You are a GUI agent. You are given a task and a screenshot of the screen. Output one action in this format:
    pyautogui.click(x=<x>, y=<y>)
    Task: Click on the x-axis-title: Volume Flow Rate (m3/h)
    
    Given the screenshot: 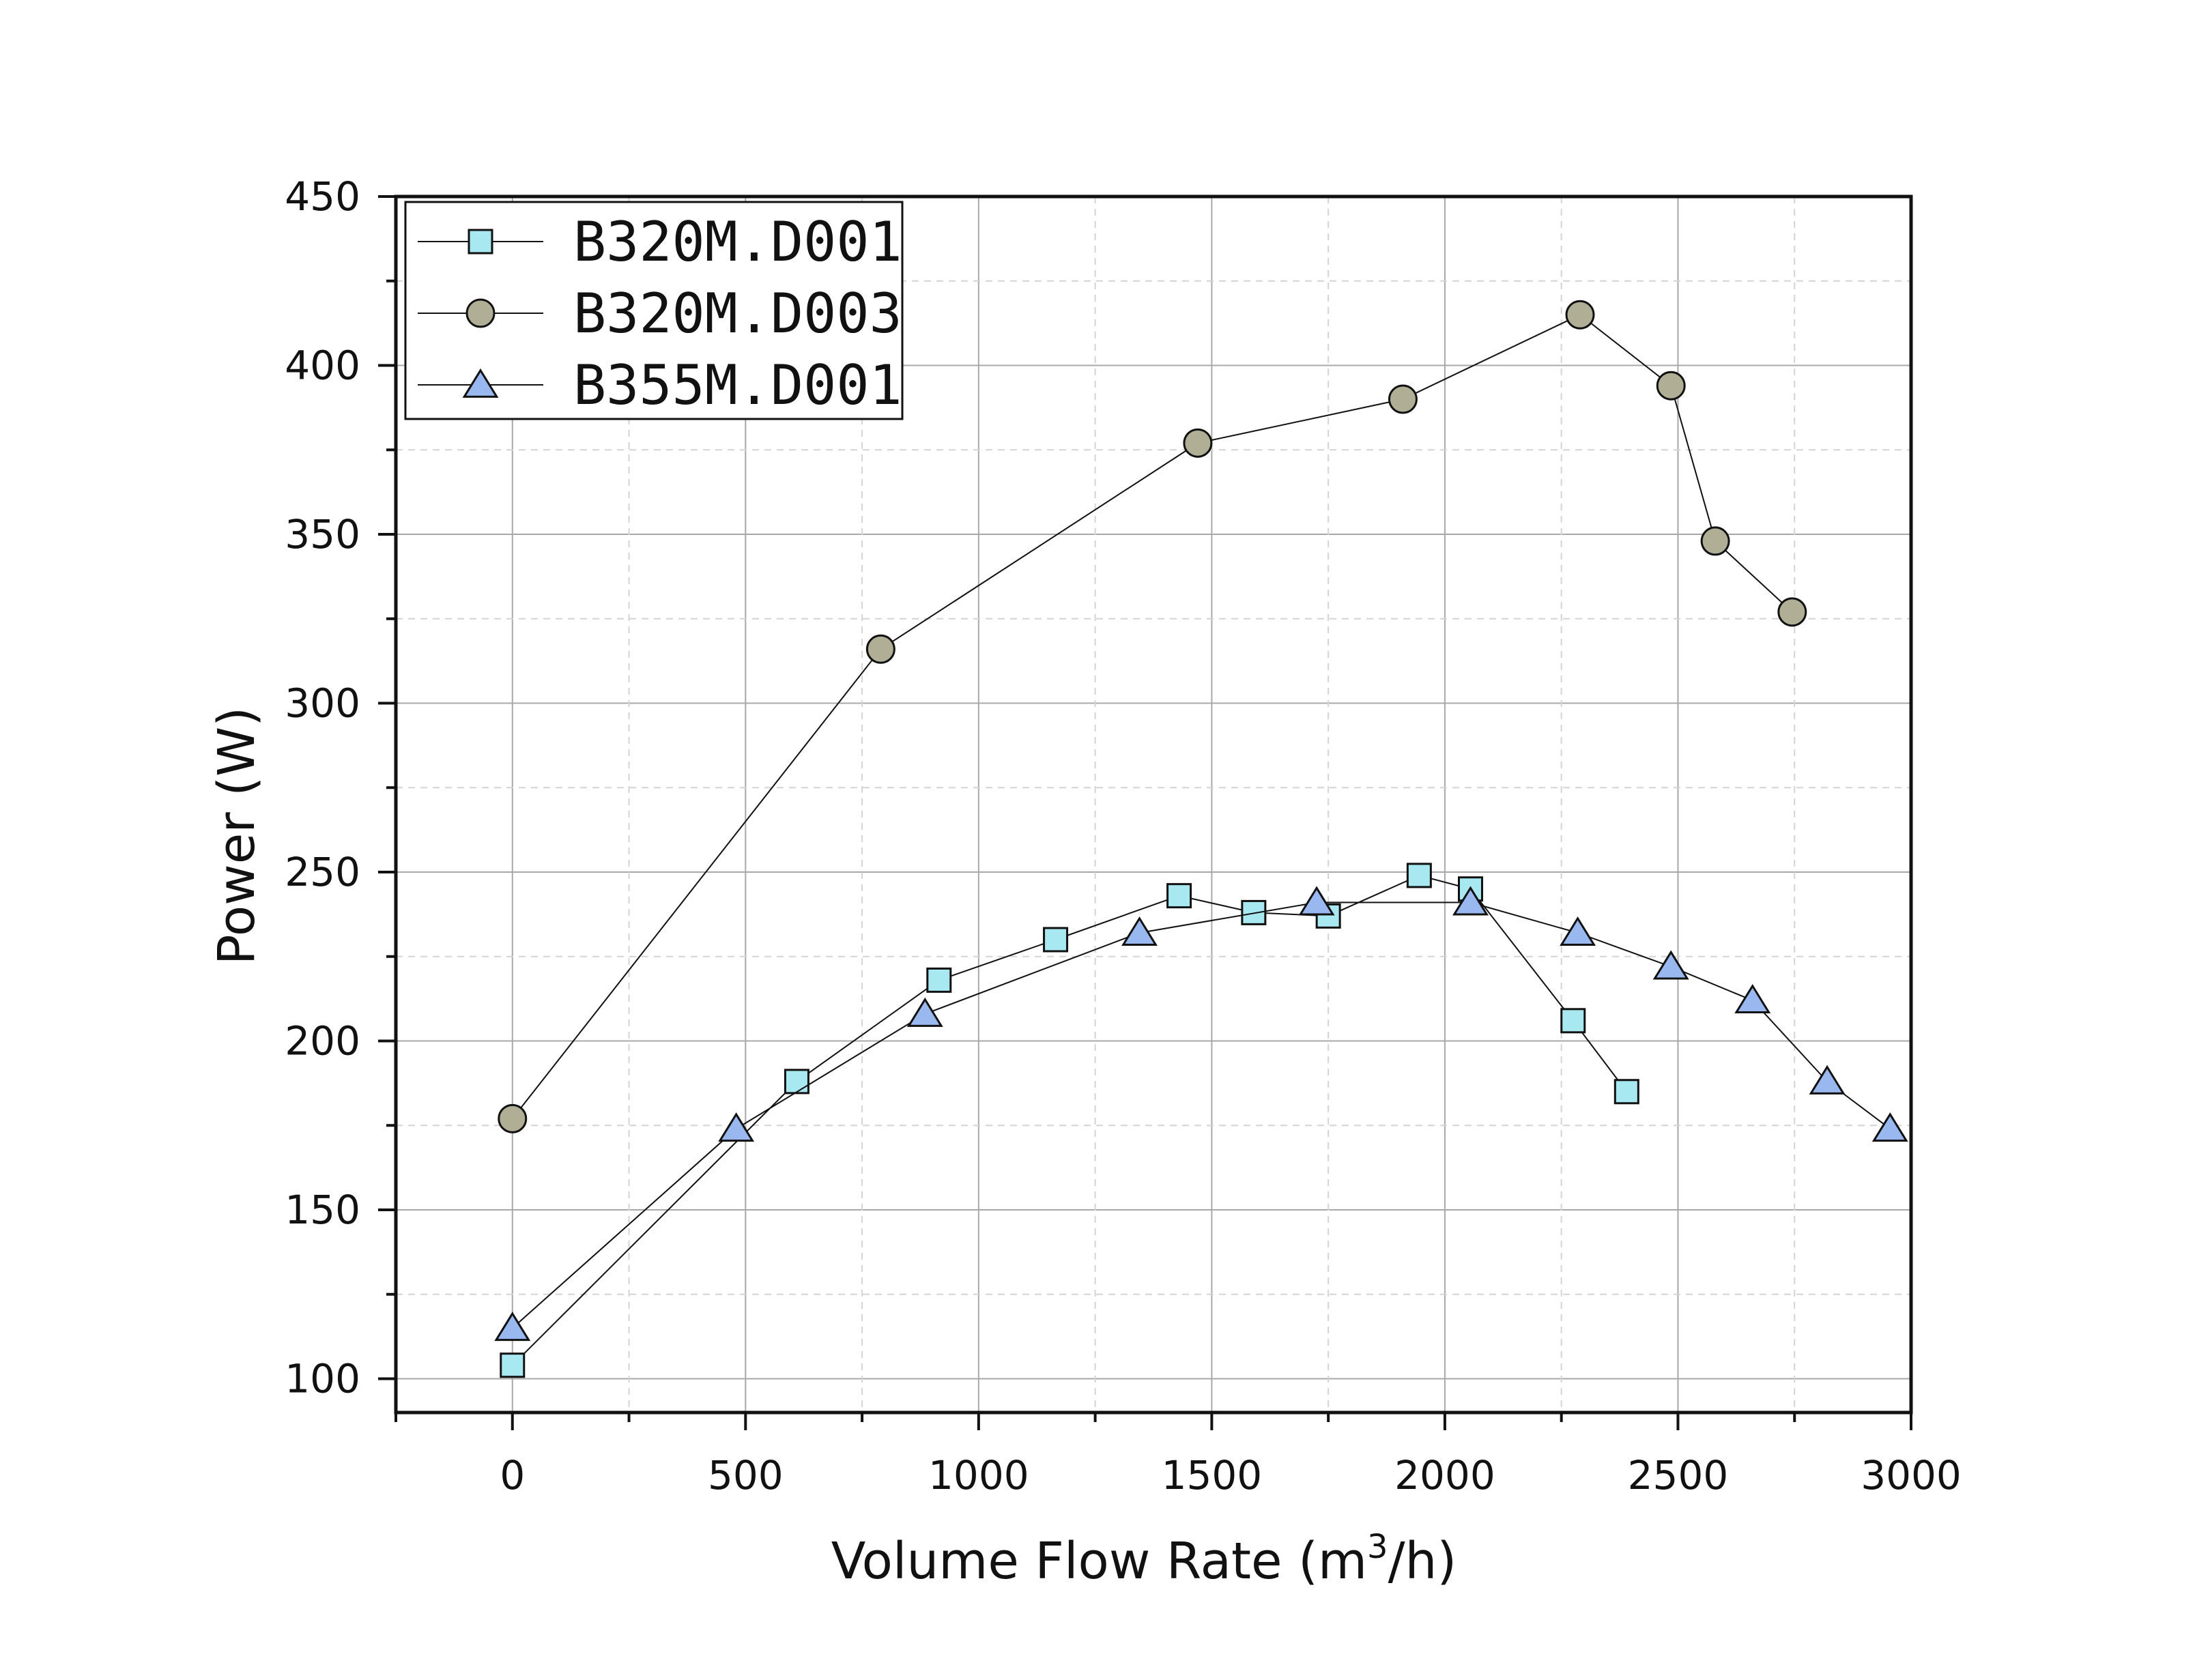 What is the action you would take?
    pyautogui.click(x=1144, y=1559)
    